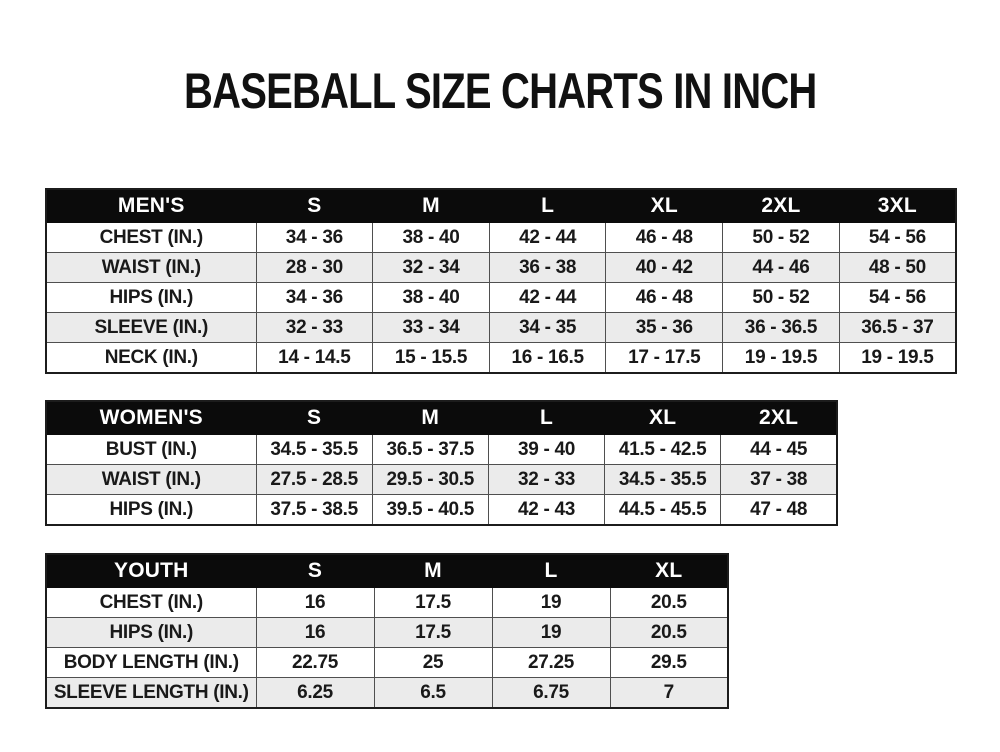 This screenshot has width=1000, height=752. What do you see at coordinates (151, 449) in the screenshot?
I see `row-label: BUST (IN.)` at bounding box center [151, 449].